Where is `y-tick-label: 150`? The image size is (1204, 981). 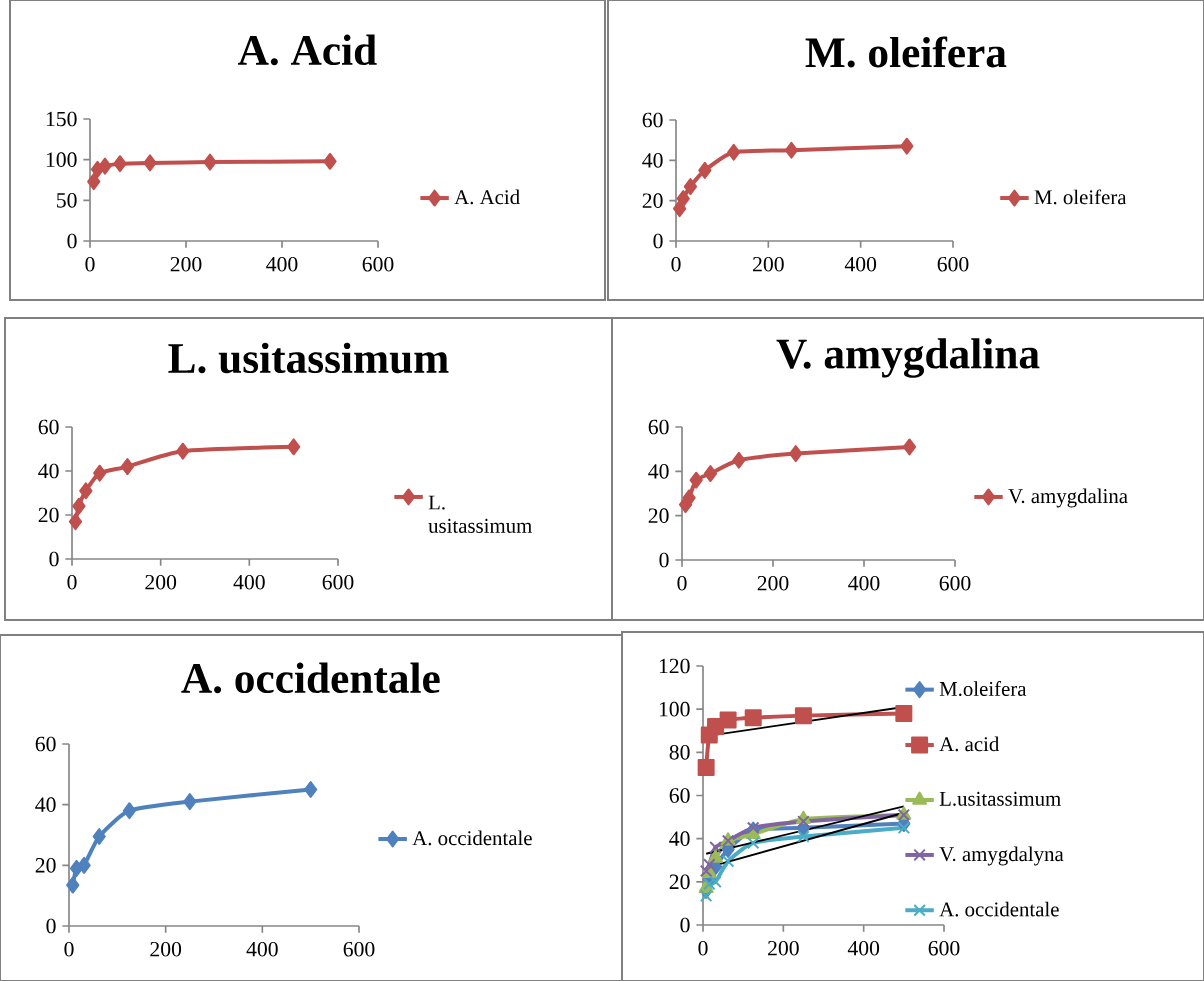 y-tick-label: 150 is located at coordinates (61, 119).